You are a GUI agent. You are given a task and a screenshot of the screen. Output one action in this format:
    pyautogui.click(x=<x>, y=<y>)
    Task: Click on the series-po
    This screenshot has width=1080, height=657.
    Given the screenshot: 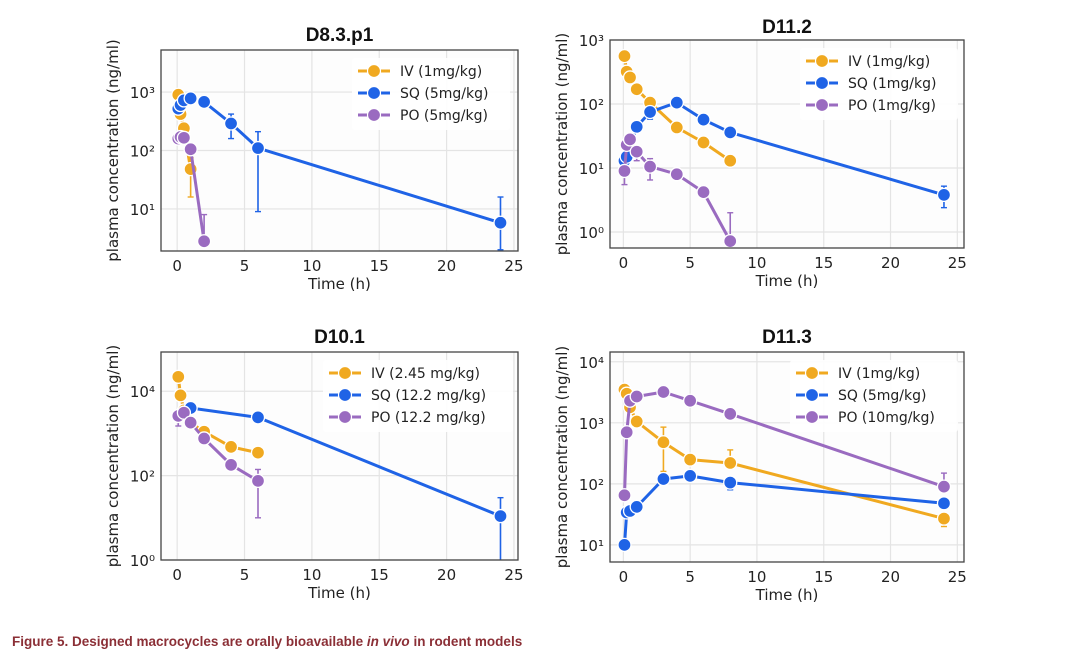 What is the action you would take?
    pyautogui.click(x=677, y=190)
    